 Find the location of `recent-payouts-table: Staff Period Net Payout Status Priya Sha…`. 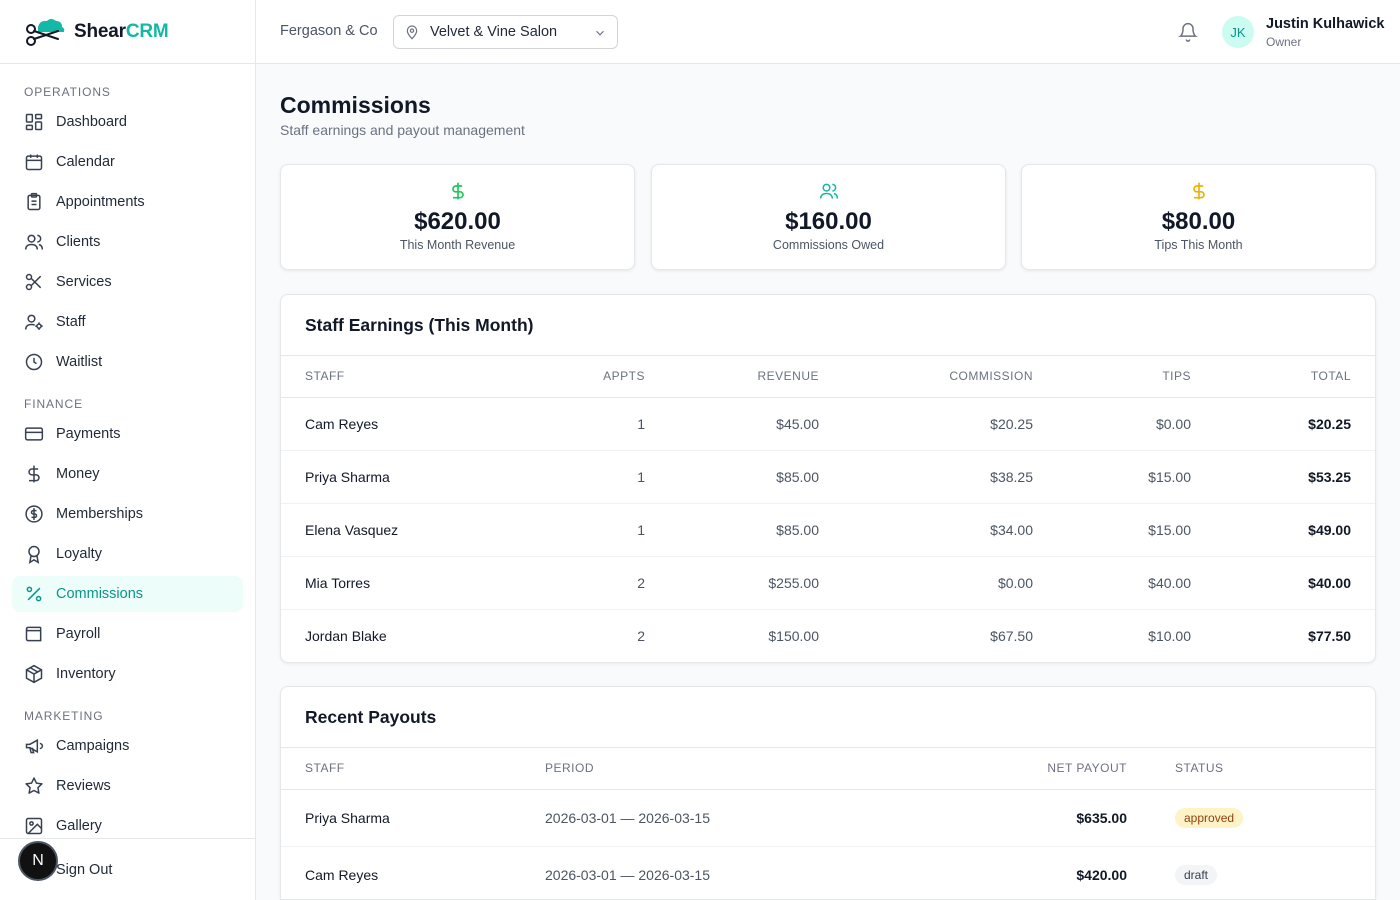

recent-payouts-table: Staff Period Net Payout Status Priya Sha… is located at coordinates (828, 823).